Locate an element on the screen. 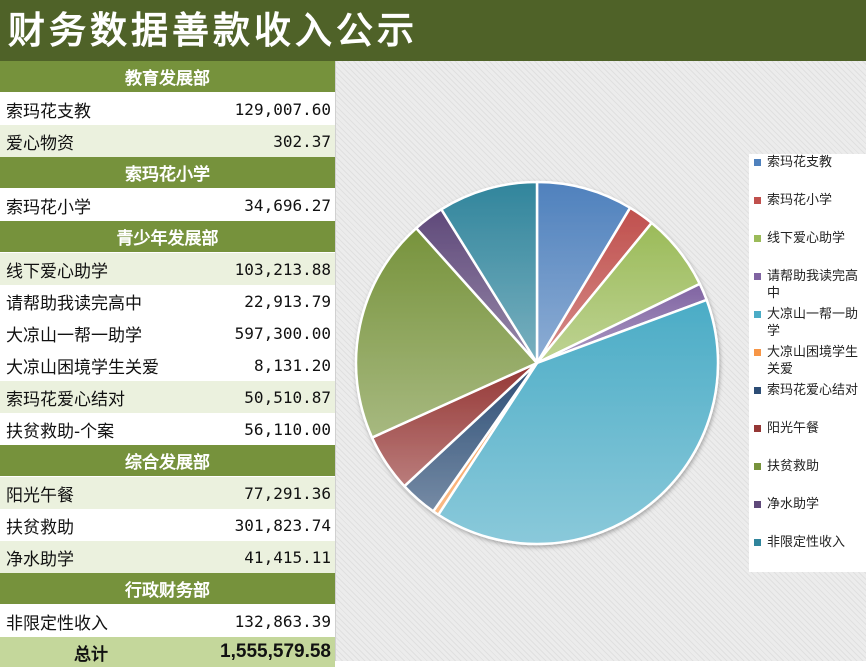 This screenshot has height=667, width=866. table-row: 线下爱心助学 103,213.88 is located at coordinates (167, 269).